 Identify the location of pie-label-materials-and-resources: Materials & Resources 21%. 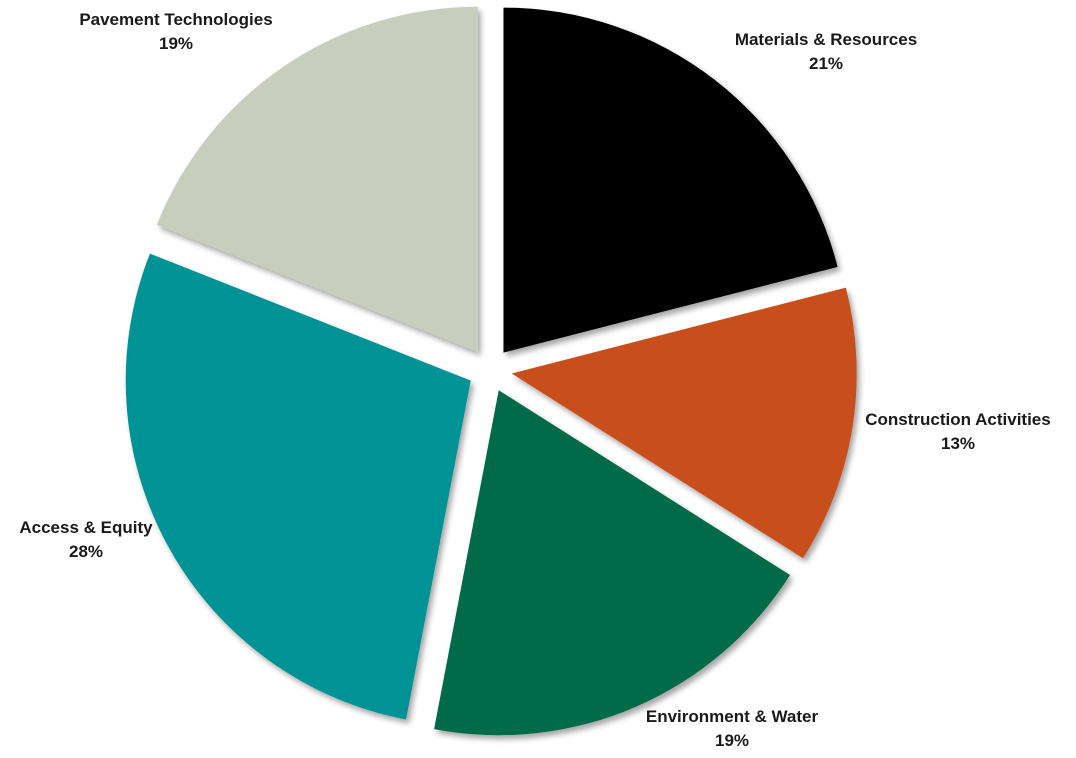
(826, 51).